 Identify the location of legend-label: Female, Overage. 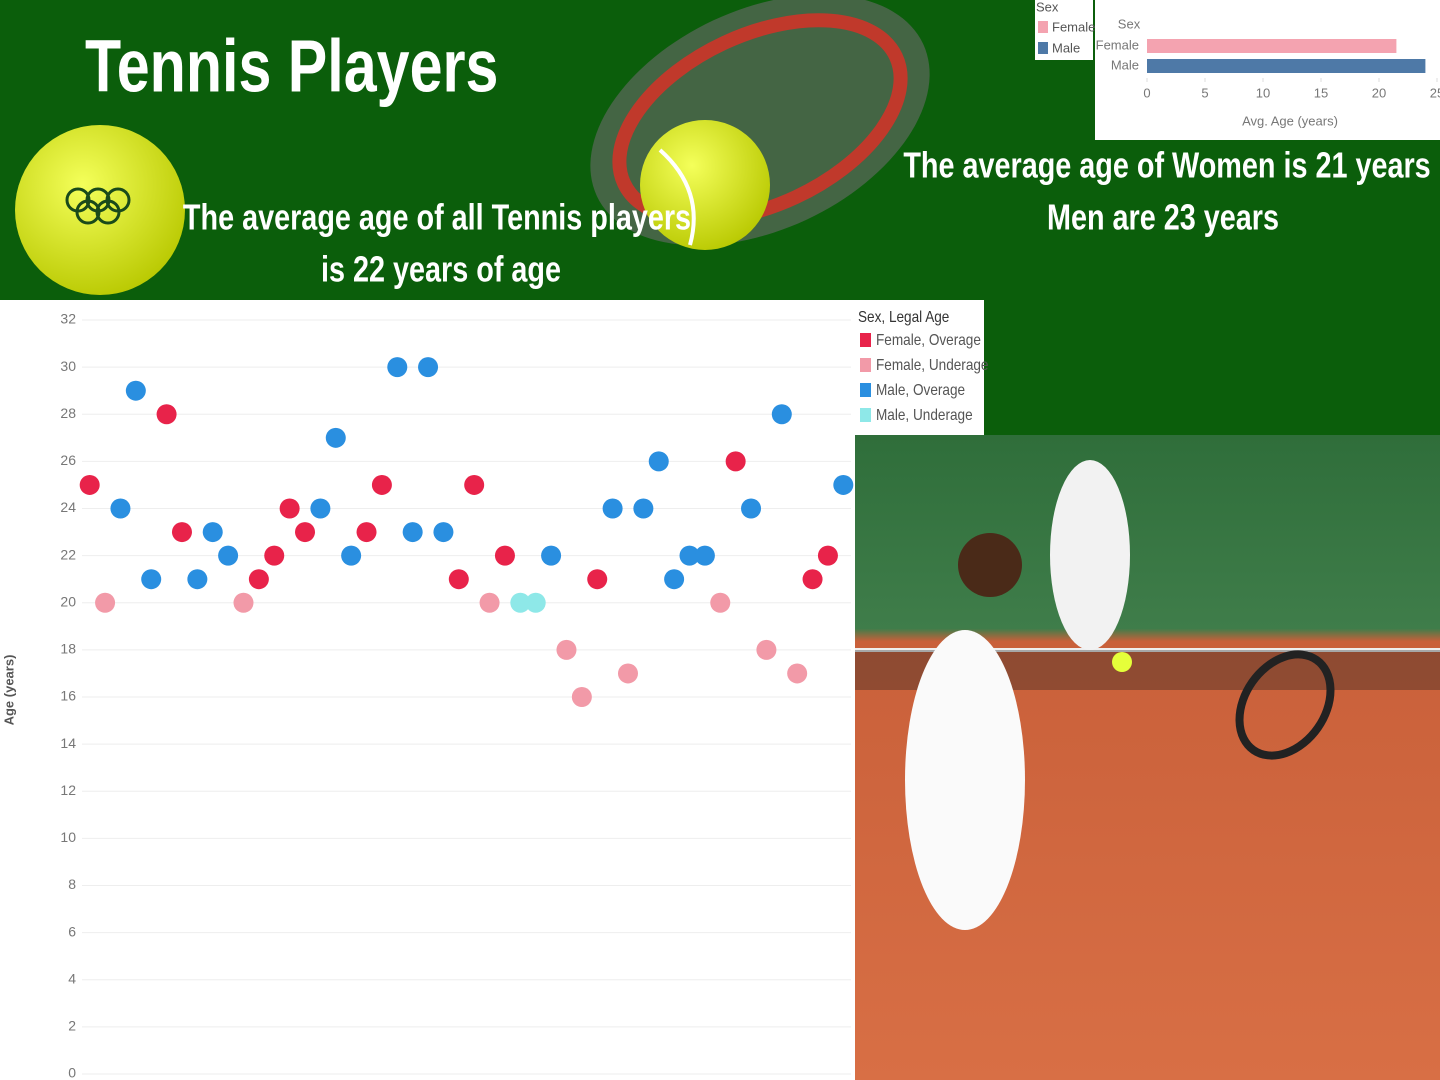
(928, 340).